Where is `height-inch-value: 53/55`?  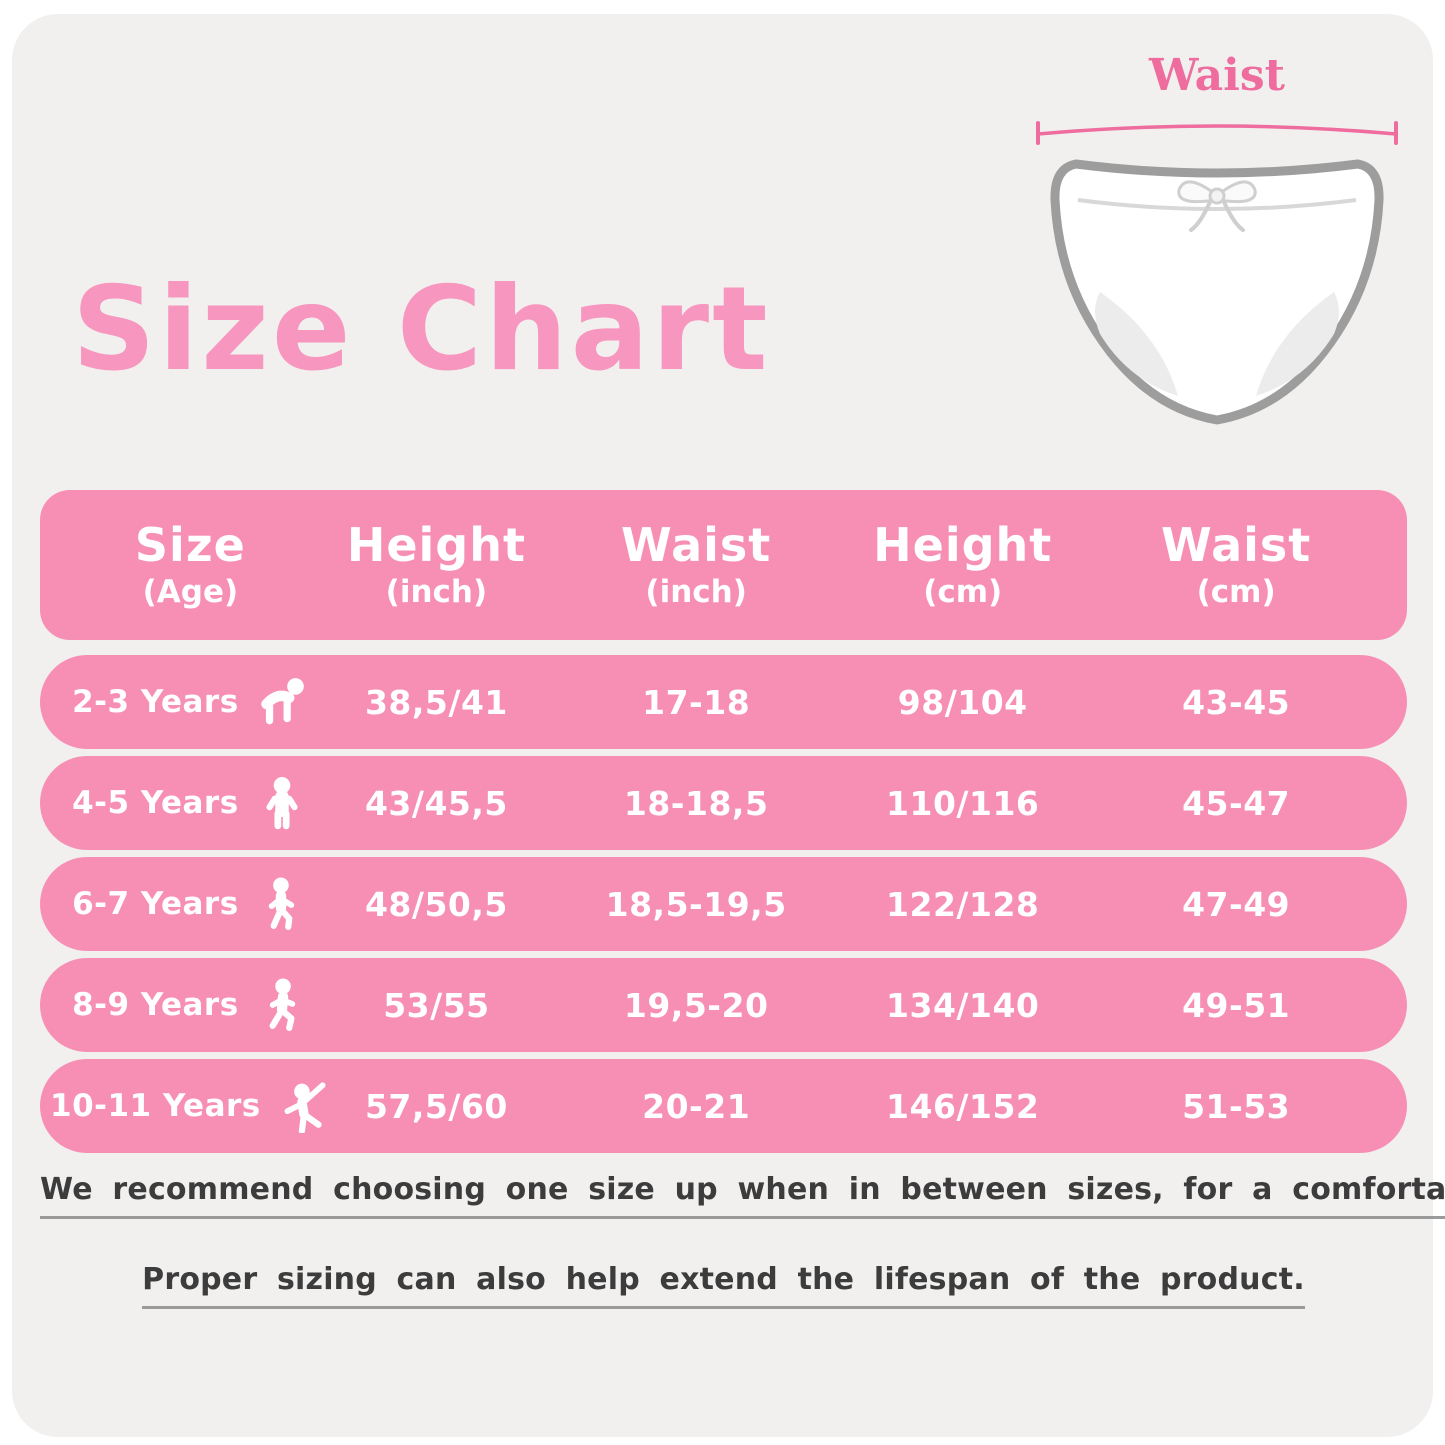
height-inch-value: 53/55 is located at coordinates (436, 1005).